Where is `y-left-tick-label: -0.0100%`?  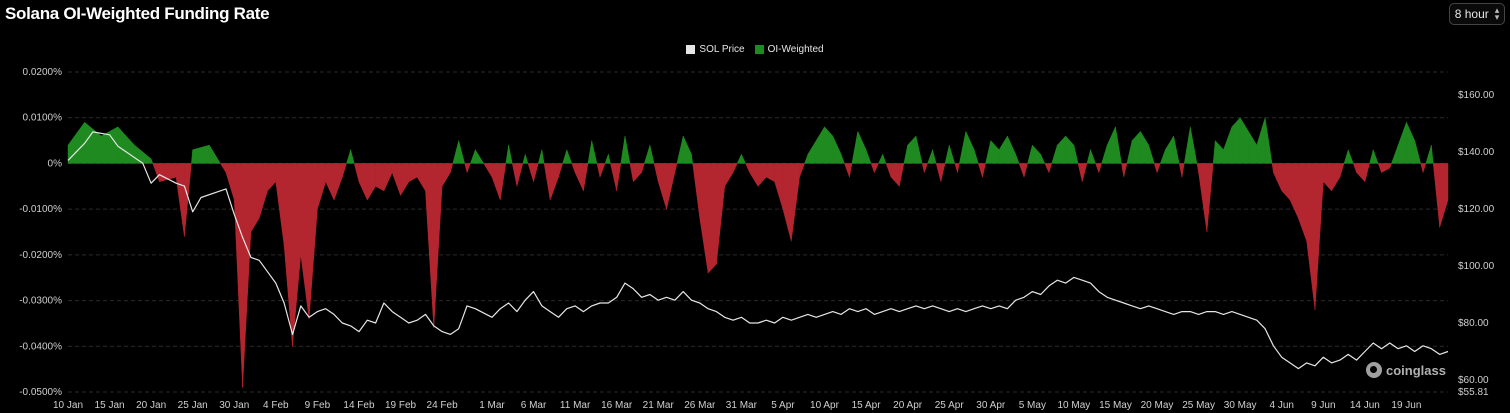 y-left-tick-label: -0.0100% is located at coordinates (40, 209).